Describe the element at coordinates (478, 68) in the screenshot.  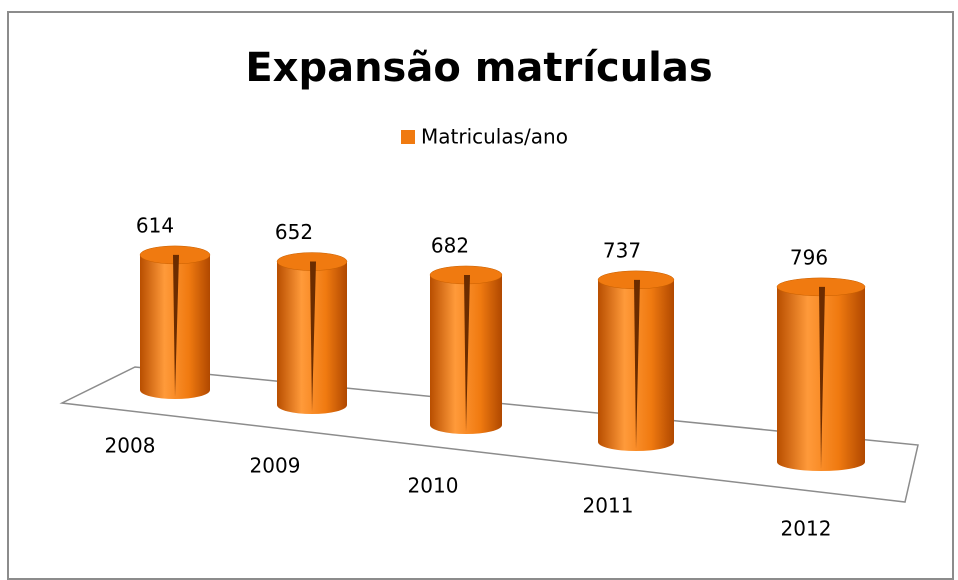
I see `chart-title: Expansão matrículas` at that location.